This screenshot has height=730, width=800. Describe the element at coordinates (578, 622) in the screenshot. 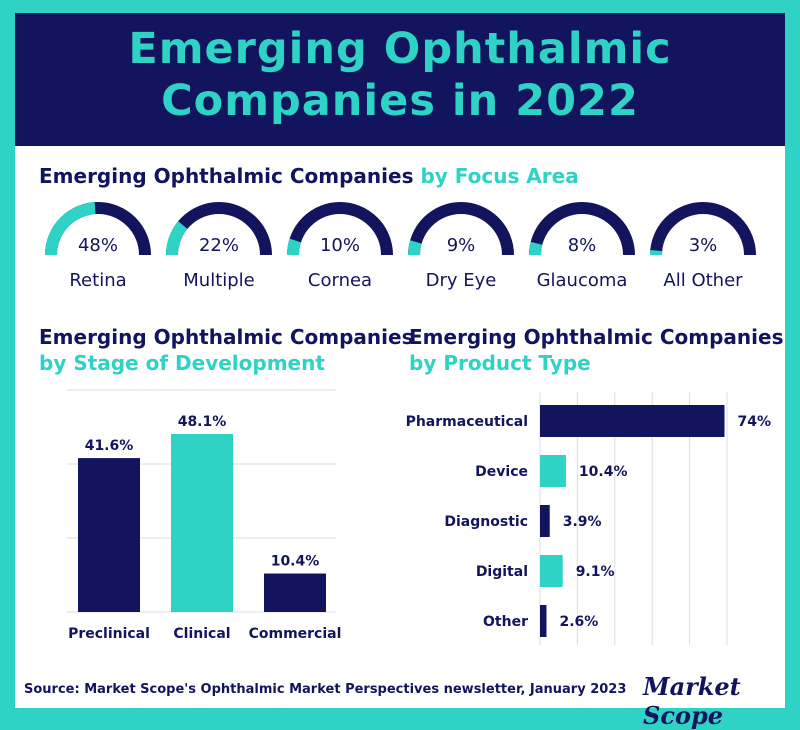

I see `product-value-other: 2.6%` at that location.